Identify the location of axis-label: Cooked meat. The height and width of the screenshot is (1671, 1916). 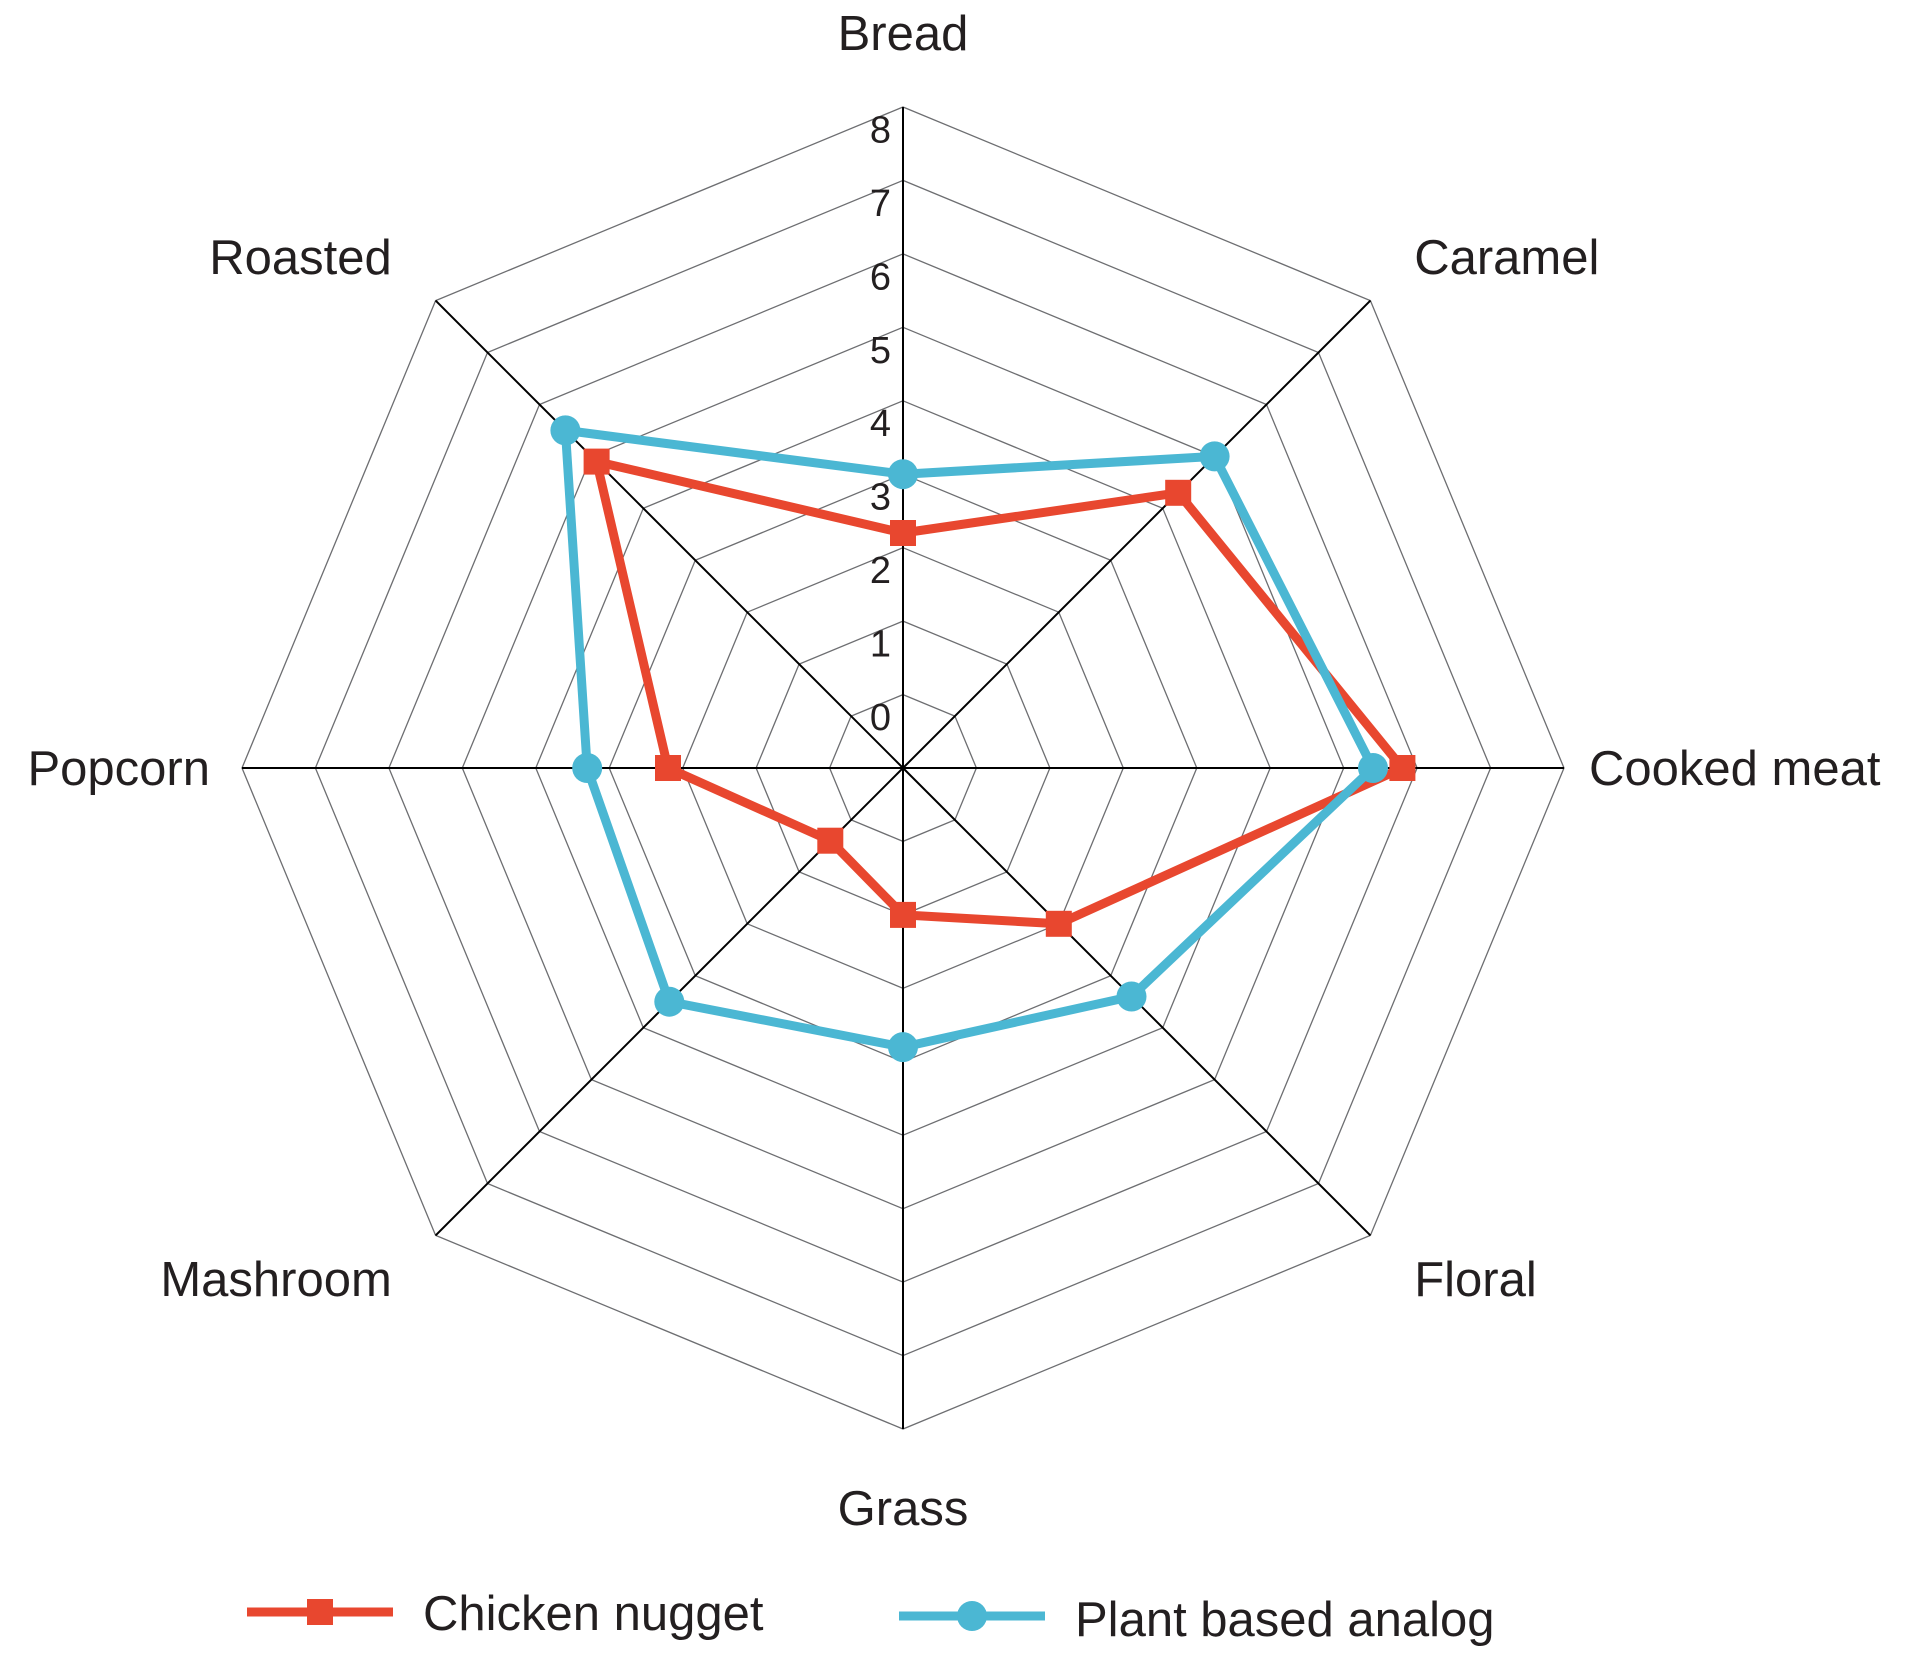
(1735, 769).